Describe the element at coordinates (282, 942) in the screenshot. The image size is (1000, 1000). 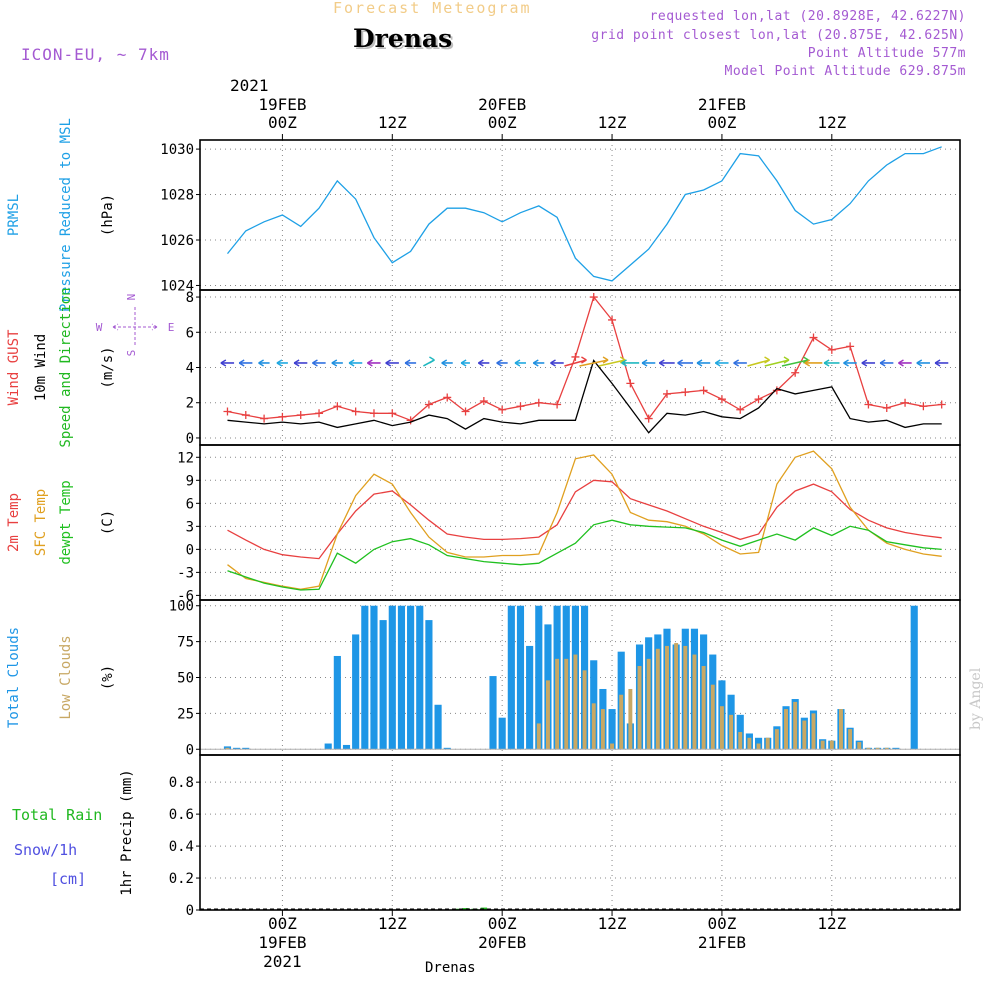
I see `bottom-day-label: 19FEB` at that location.